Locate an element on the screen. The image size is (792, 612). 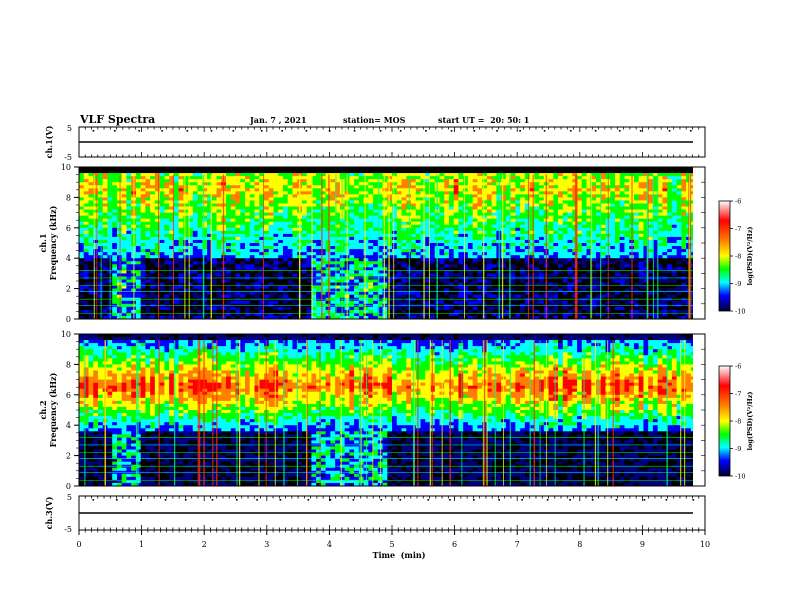
waveform-marker is located at coordinates (619, 131).